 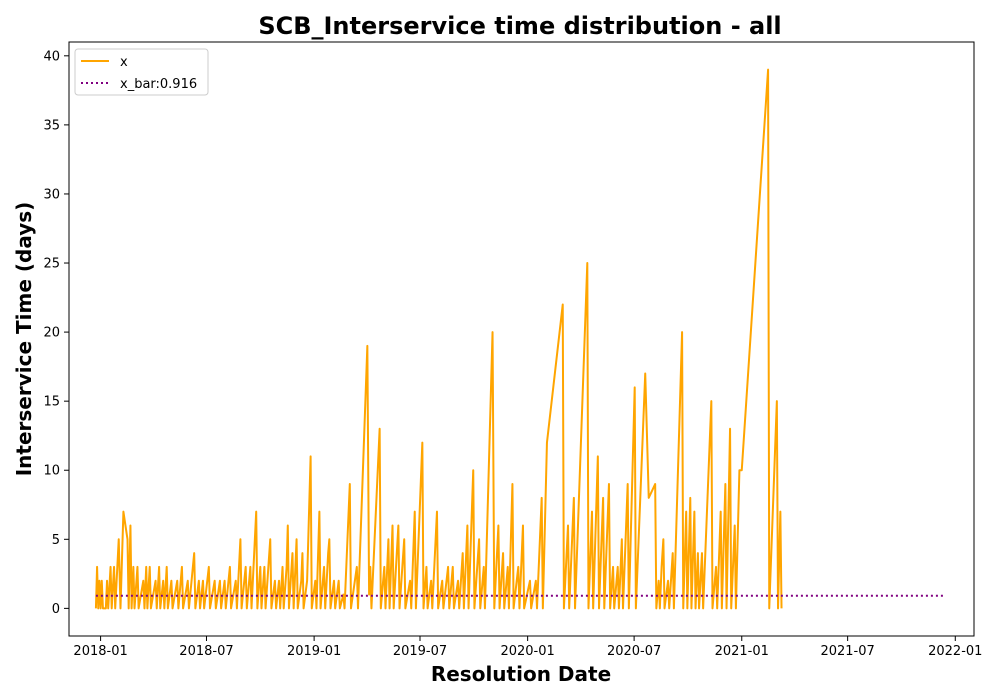 What do you see at coordinates (51, 402) in the screenshot?
I see `y-tick-label-3: 15` at bounding box center [51, 402].